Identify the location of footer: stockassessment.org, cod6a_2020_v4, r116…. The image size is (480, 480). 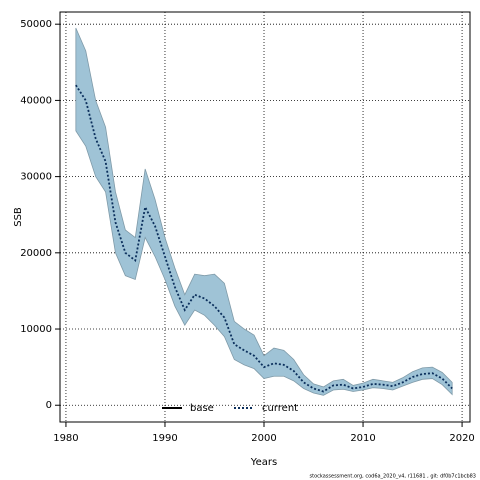
(393, 477).